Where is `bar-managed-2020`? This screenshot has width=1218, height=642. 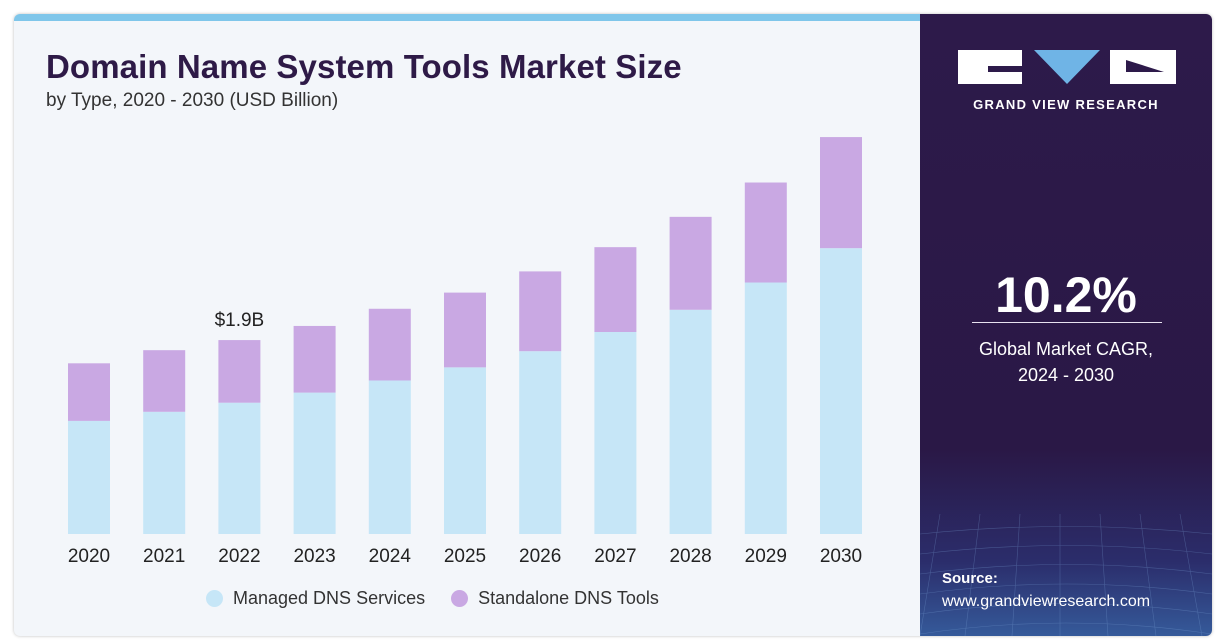 bar-managed-2020 is located at coordinates (89, 477).